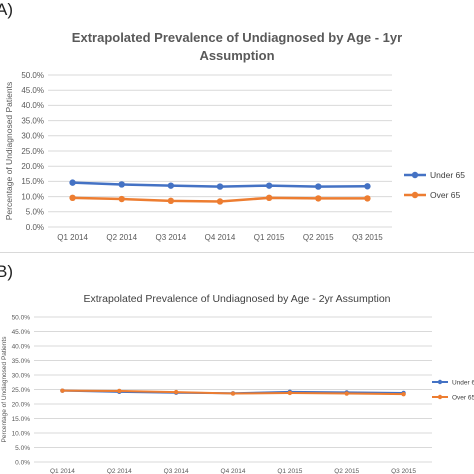 The height and width of the screenshot is (474, 474). Describe the element at coordinates (6, 9) in the screenshot. I see `panel-a-label: A)` at that location.